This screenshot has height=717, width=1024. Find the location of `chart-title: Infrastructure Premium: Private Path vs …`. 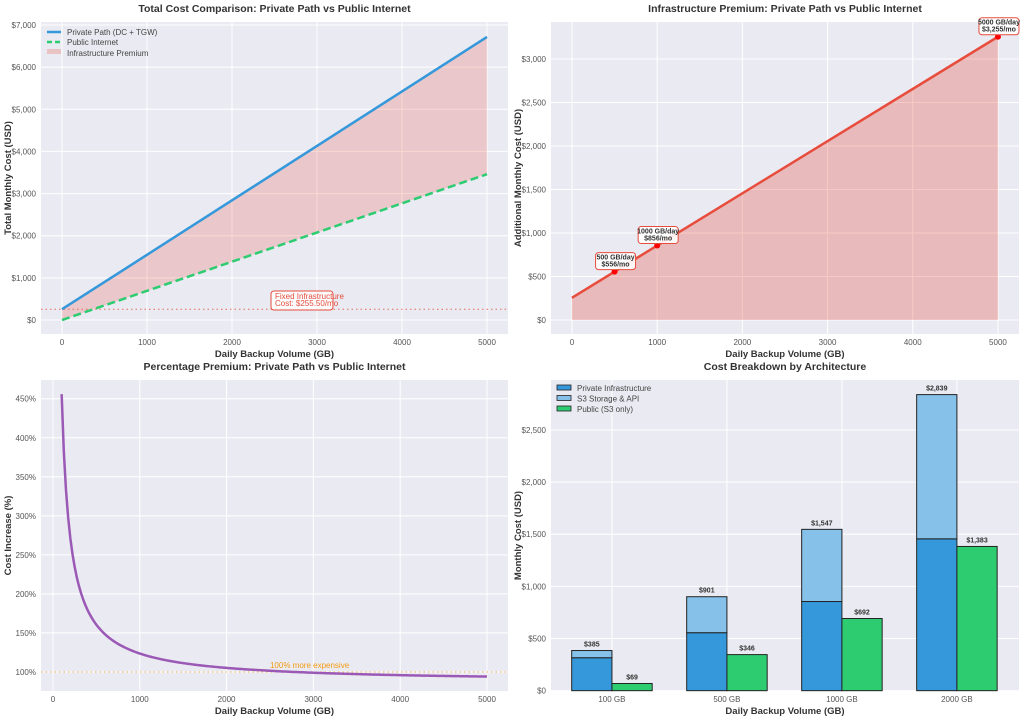

chart-title: Infrastructure Premium: Private Path vs … is located at coordinates (785, 9).